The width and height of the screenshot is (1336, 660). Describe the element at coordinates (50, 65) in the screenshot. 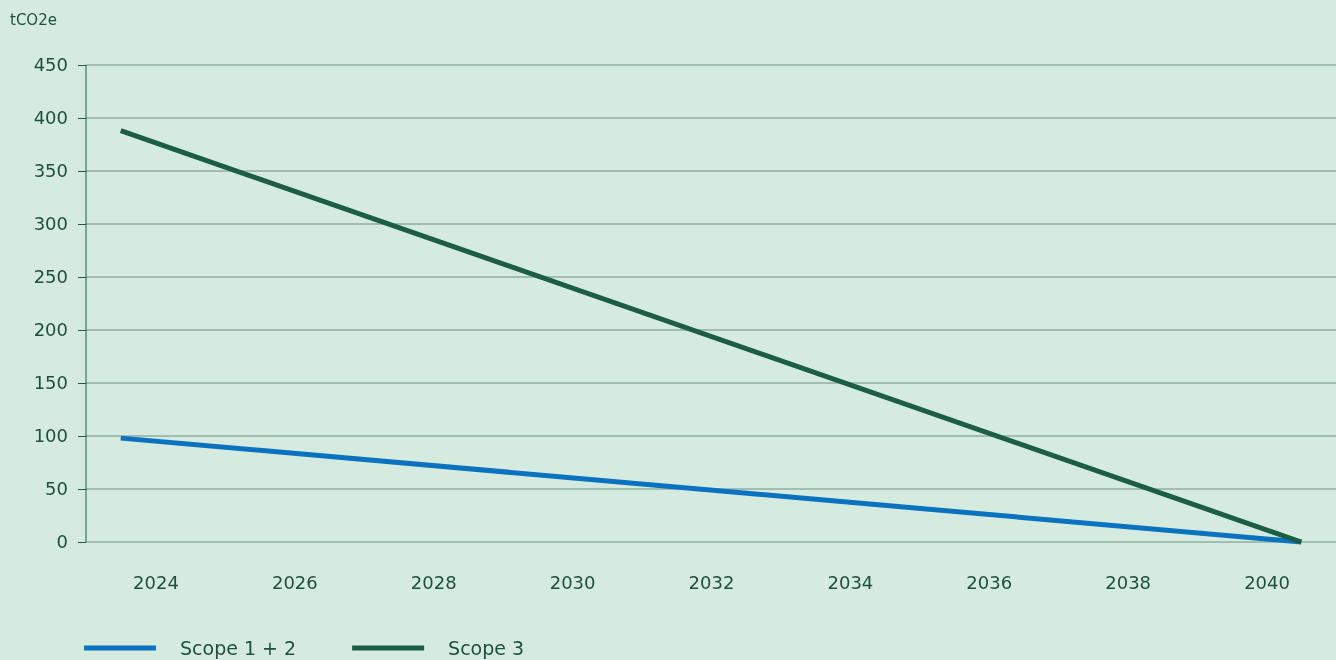

I see `y-tick-label: 450` at that location.